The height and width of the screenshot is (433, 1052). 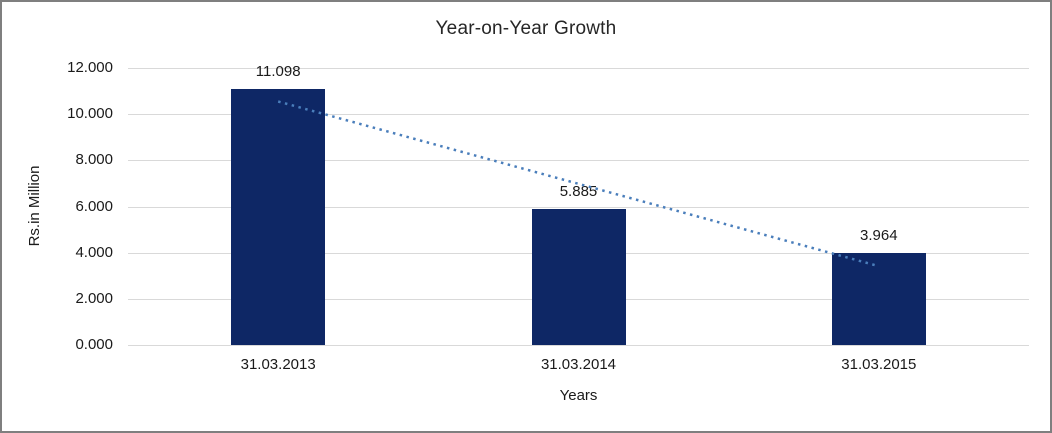 What do you see at coordinates (278, 364) in the screenshot?
I see `x-category-label: 31.03.2013` at bounding box center [278, 364].